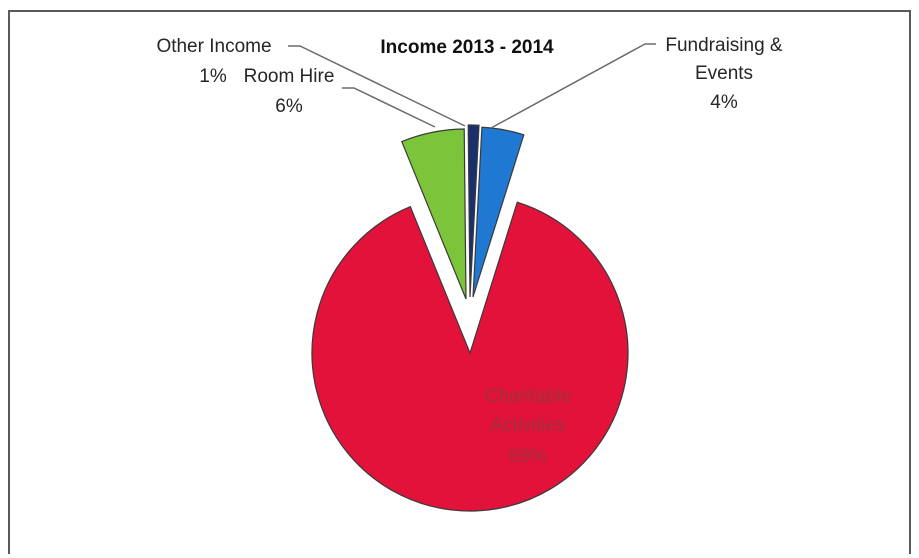  What do you see at coordinates (433, 214) in the screenshot?
I see `pie-slice-room-hire` at bounding box center [433, 214].